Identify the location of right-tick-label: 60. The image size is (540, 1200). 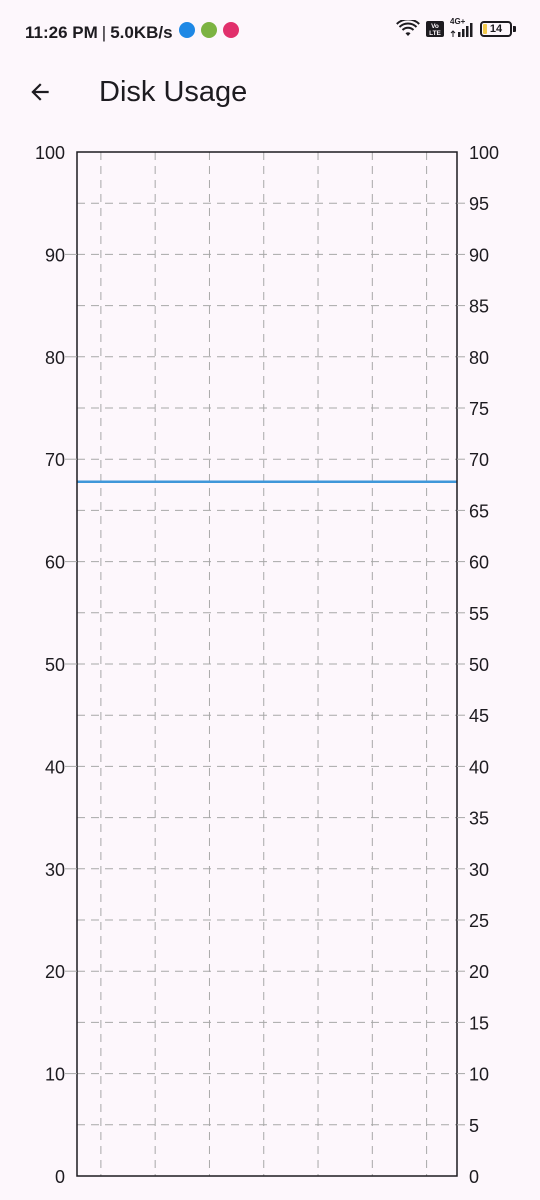
(479, 563).